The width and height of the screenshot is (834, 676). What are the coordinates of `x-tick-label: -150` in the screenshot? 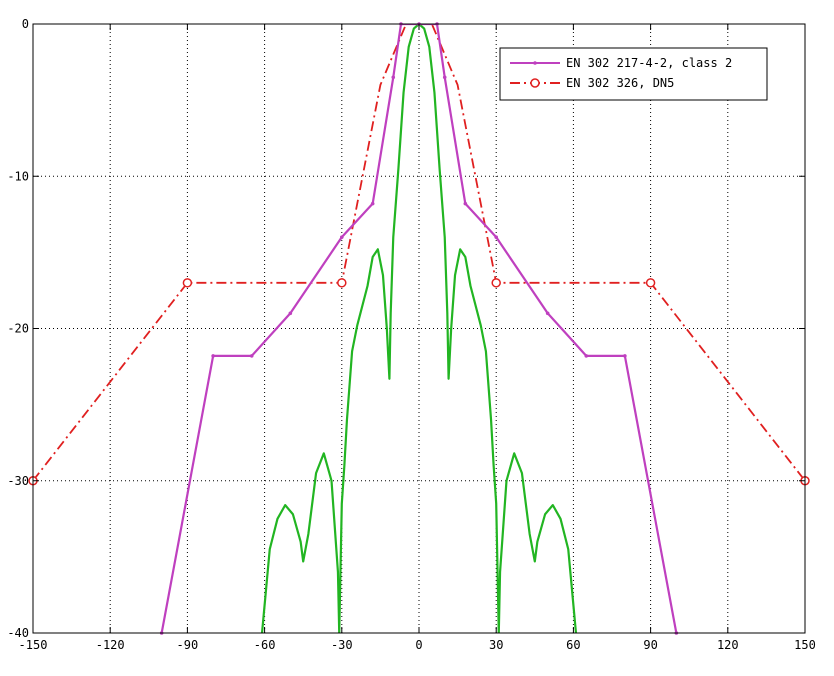 It's located at (33, 645).